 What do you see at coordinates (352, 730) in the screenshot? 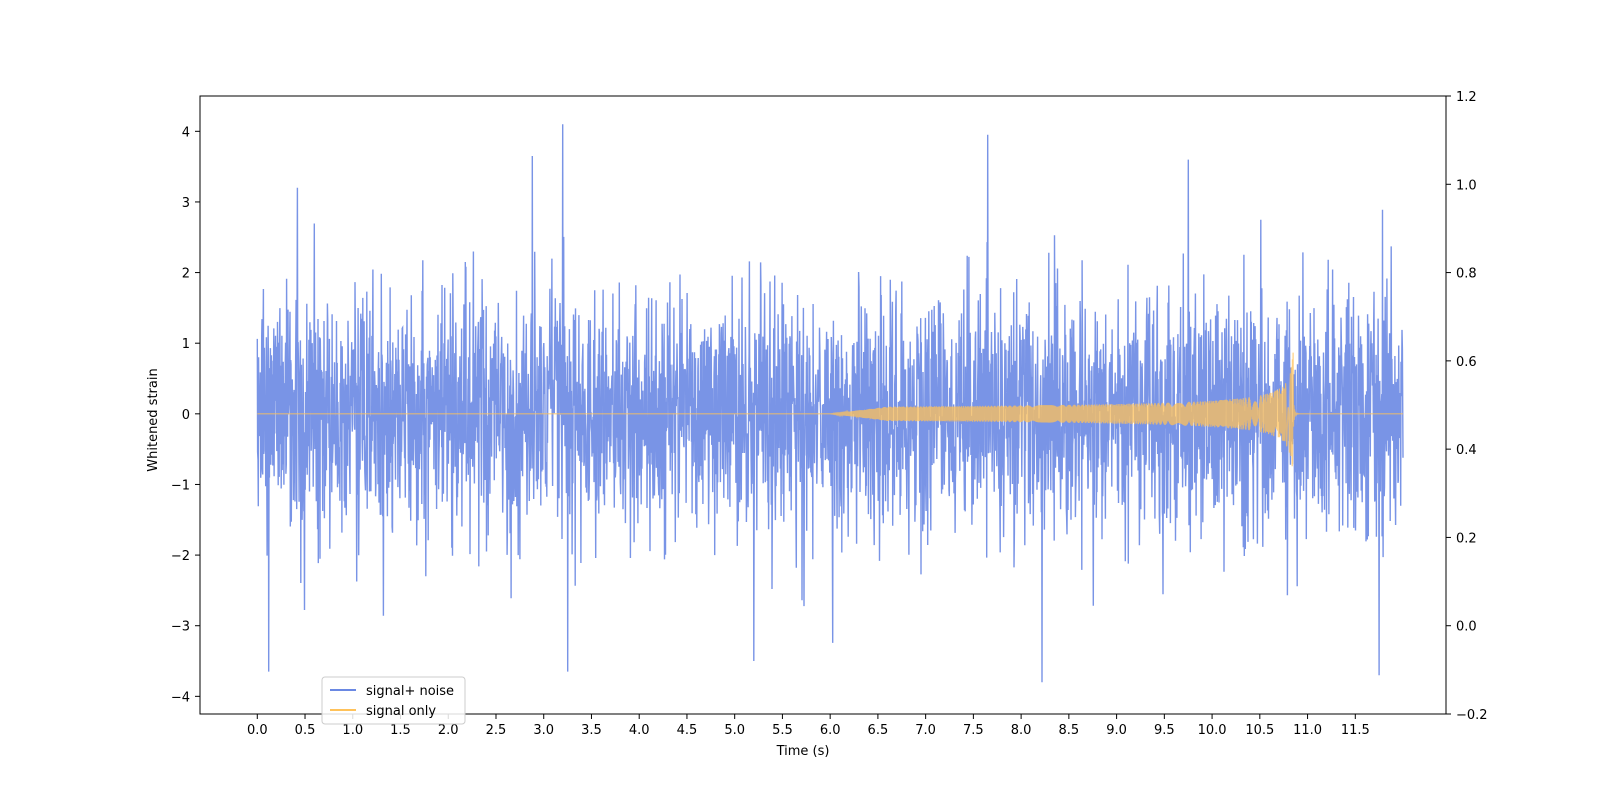
I see `x-tick-label: 1.0` at bounding box center [352, 730].